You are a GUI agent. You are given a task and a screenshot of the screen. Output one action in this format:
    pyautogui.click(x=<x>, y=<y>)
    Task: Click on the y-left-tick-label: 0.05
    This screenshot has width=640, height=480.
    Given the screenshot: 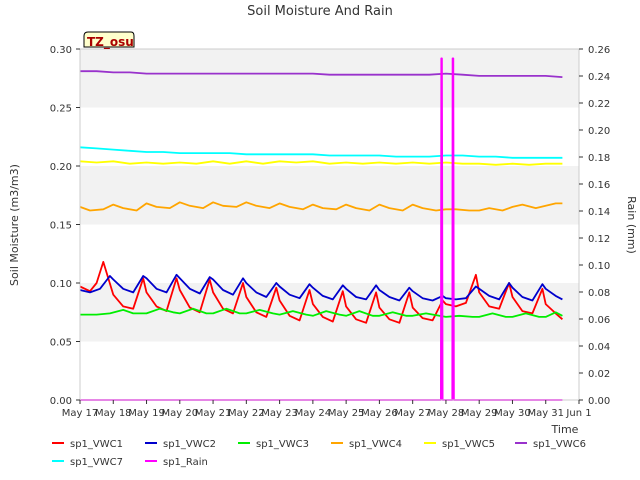 What is the action you would take?
    pyautogui.click(x=61, y=343)
    